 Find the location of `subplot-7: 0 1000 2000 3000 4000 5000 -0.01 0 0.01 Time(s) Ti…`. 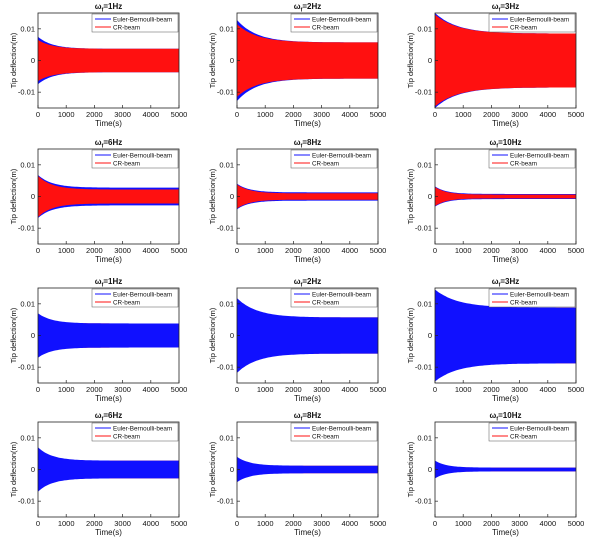

subplot-7: 0 1000 2000 3000 4000 5000 -0.01 0 0.01 Time(s) Ti… is located at coordinates (98, 340).